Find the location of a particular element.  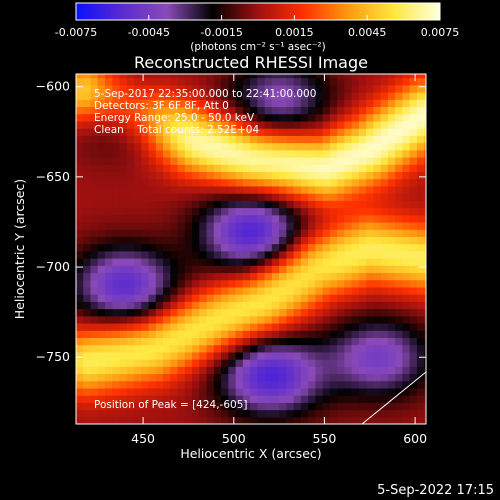

chart-title: Reconstructed RHESSI Image is located at coordinates (251, 62).